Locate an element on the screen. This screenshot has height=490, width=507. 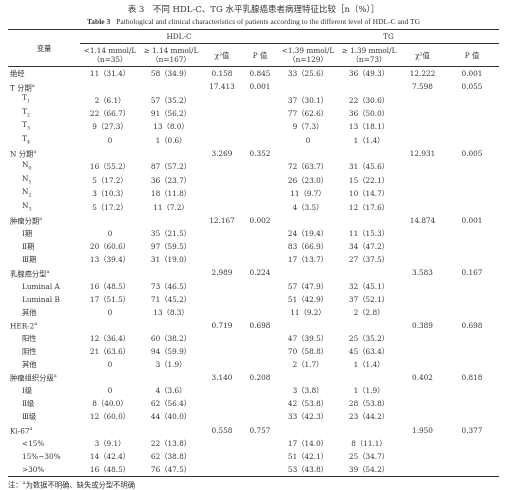
table-row: Ⅲ级 12（60.0） 44（40.0） 33（42.3） 23（44.2） is located at coordinates (253, 416).